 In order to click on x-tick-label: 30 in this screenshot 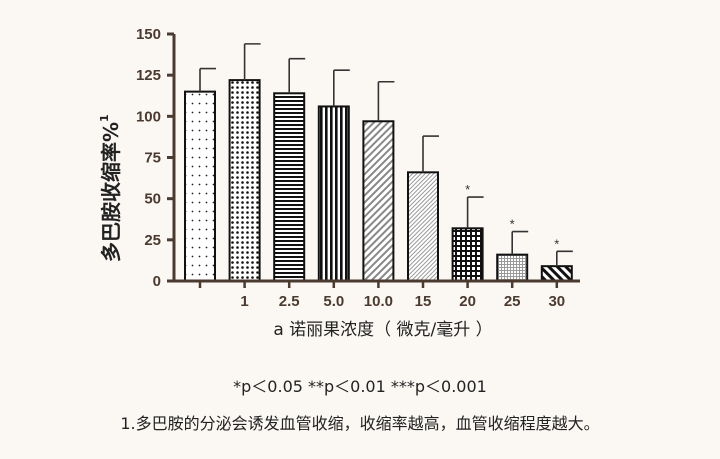, I will do `click(556, 301)`.